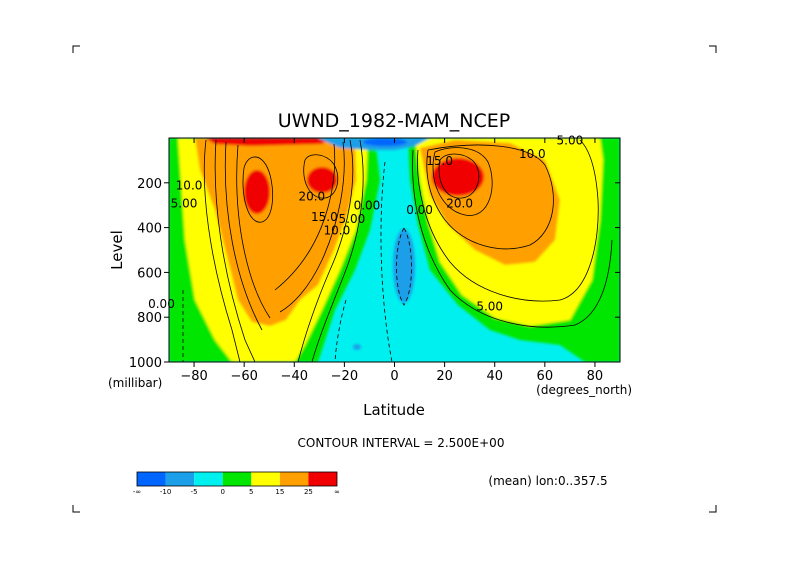 The height and width of the screenshot is (562, 789). What do you see at coordinates (76, 509) in the screenshot?
I see `crop-mark-bottom-left` at bounding box center [76, 509].